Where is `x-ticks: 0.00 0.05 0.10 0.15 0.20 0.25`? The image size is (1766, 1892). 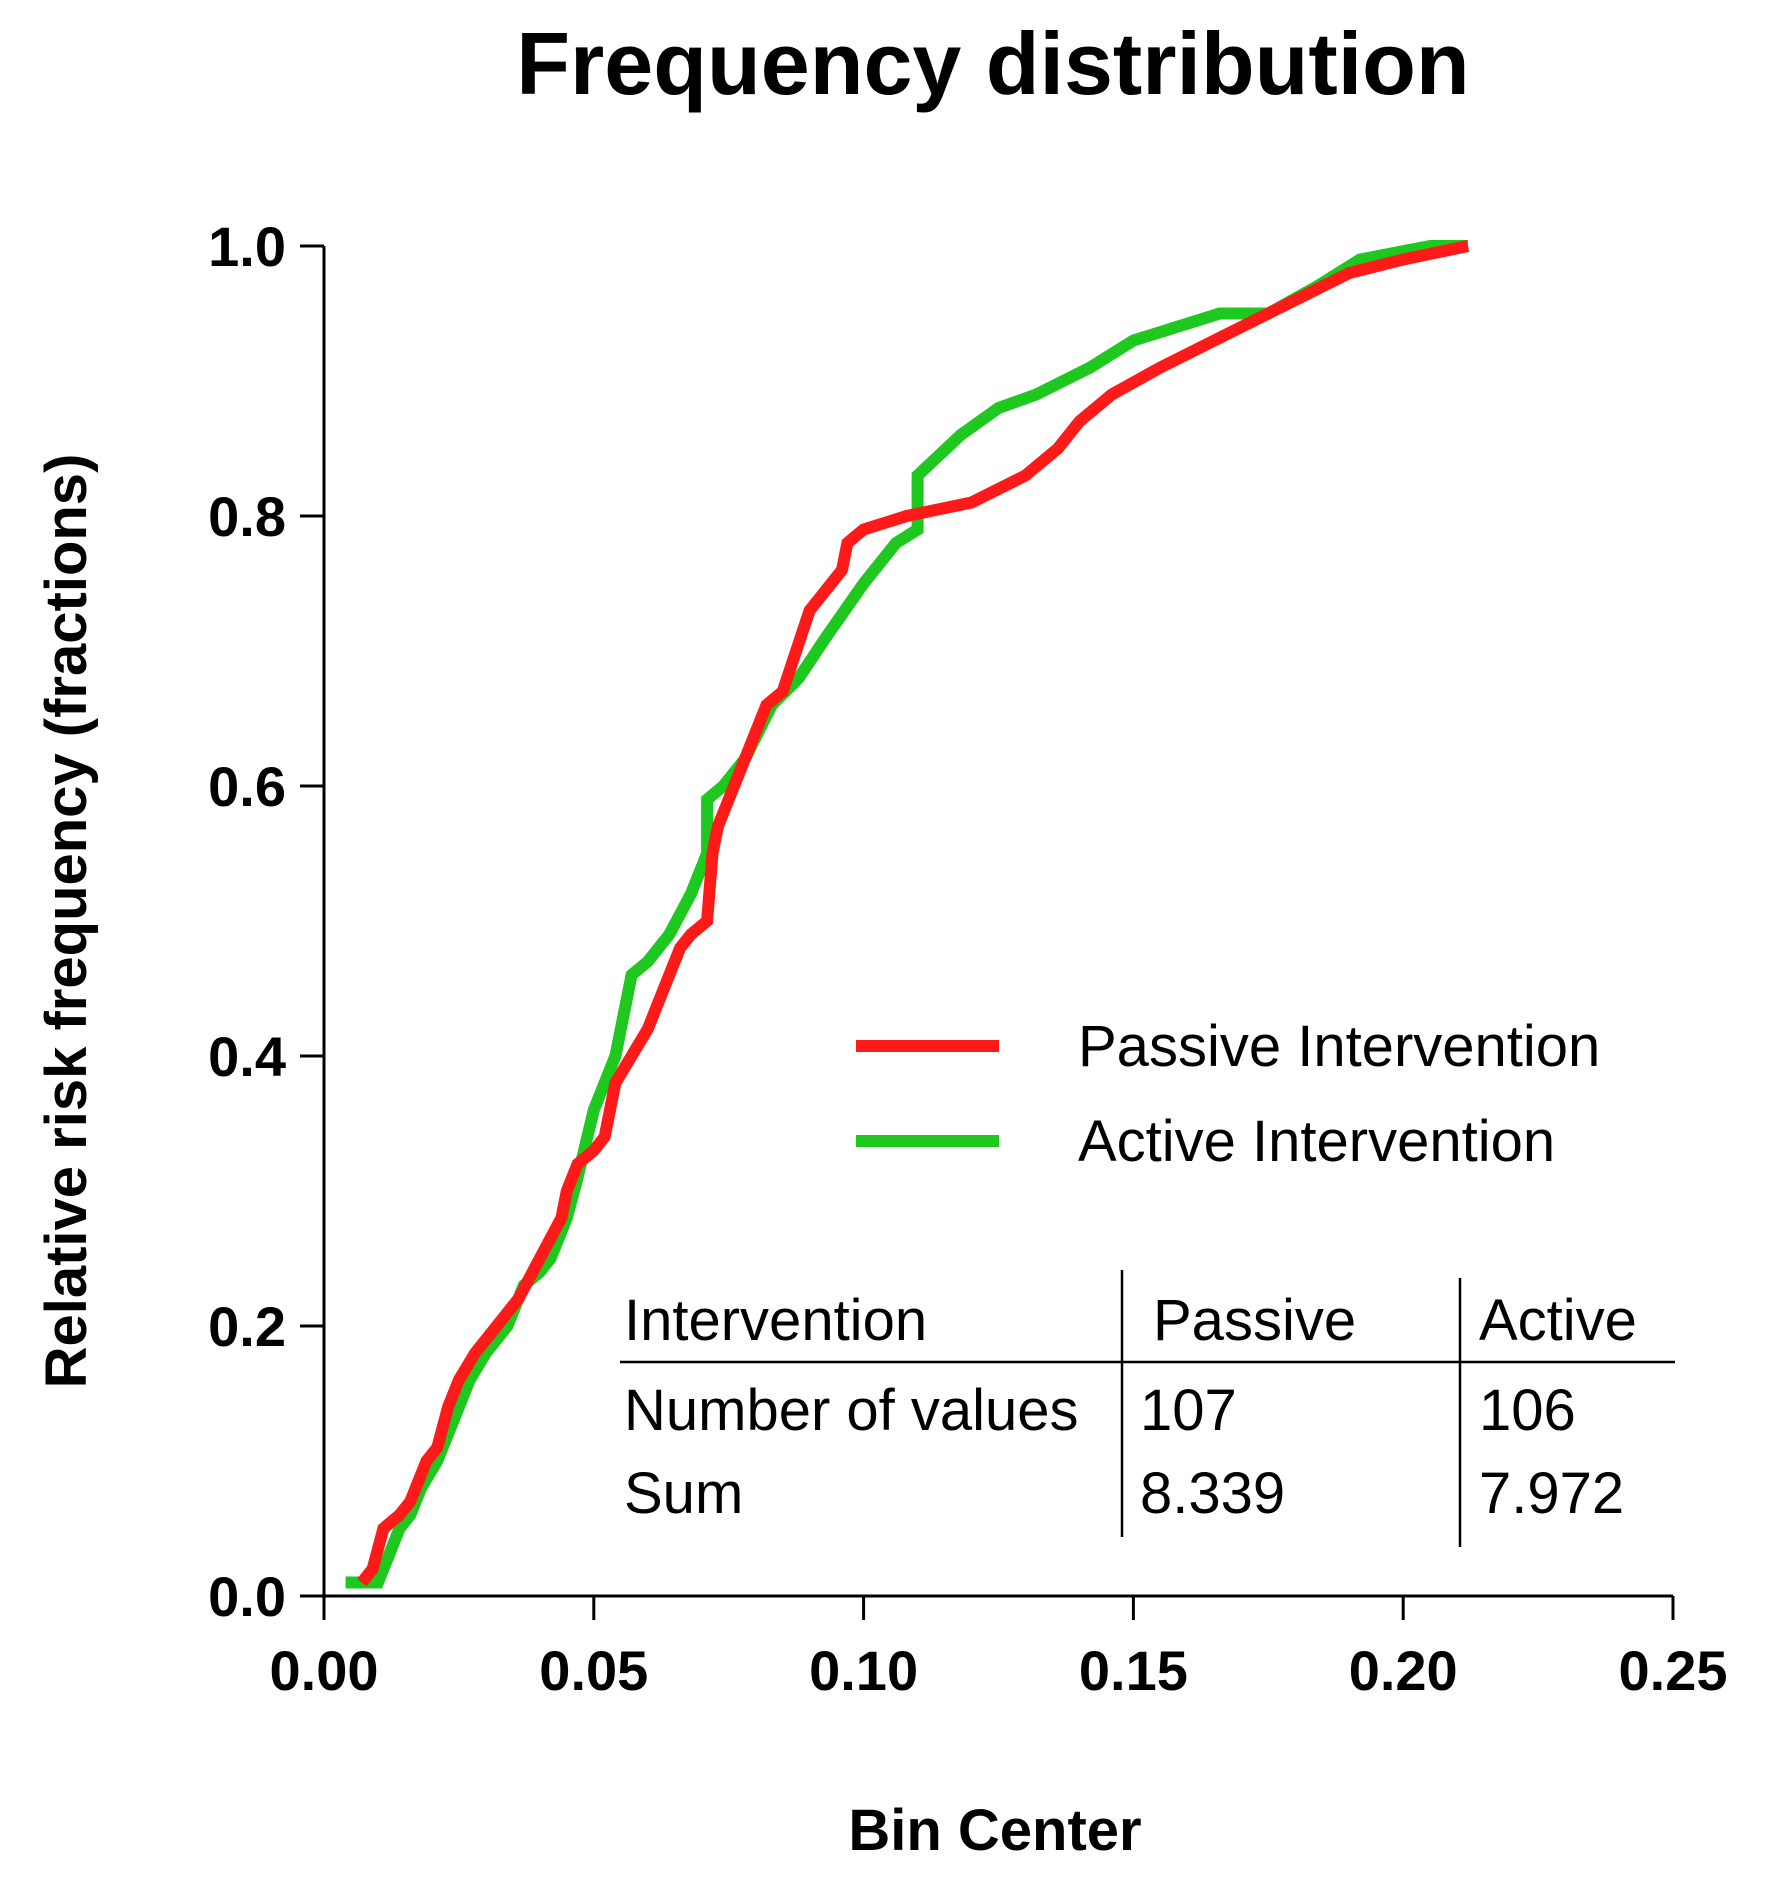
x-ticks: 0.00 0.05 0.10 0.15 0.20 0.25 is located at coordinates (999, 1649).